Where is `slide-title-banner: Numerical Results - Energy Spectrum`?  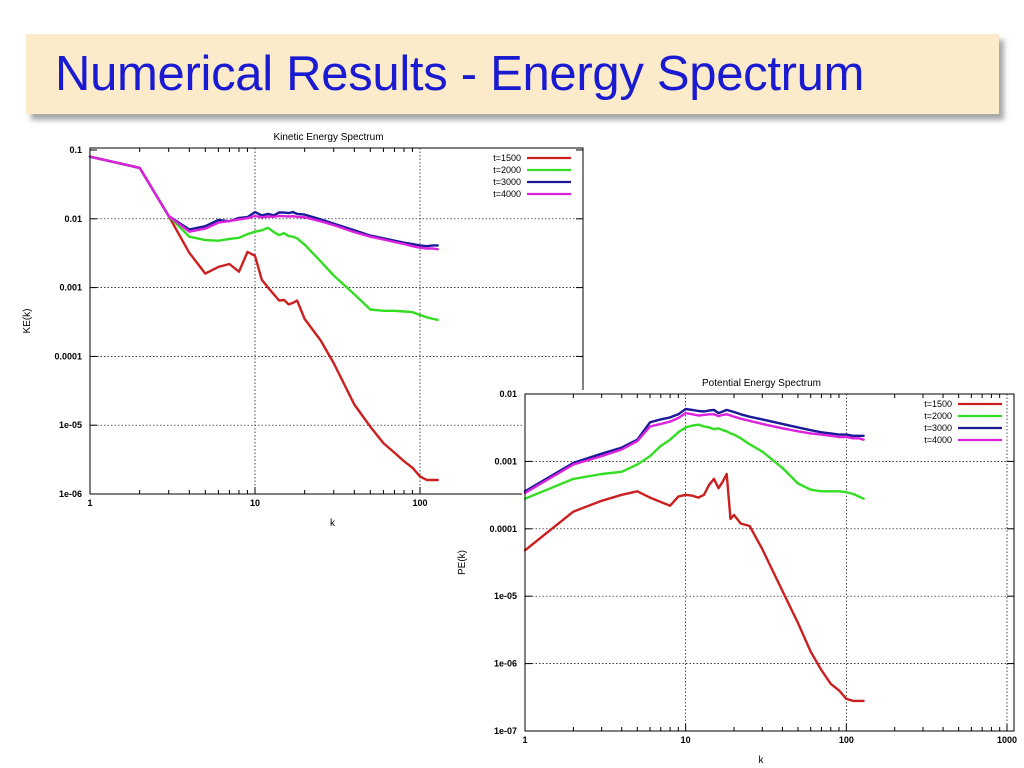
slide-title-banner: Numerical Results - Energy Spectrum is located at coordinates (512, 74).